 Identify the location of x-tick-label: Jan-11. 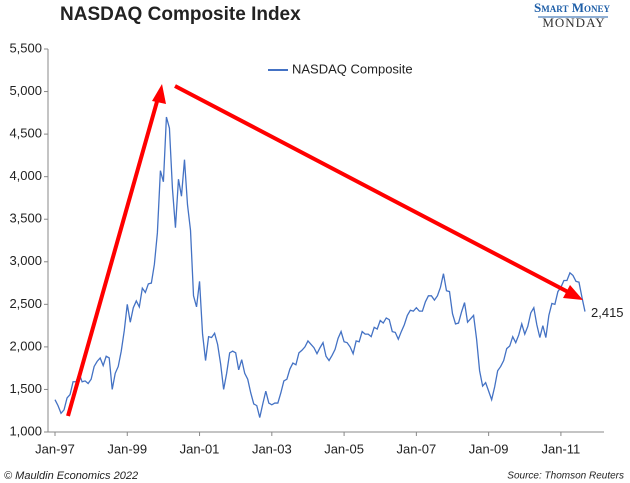
(561, 448).